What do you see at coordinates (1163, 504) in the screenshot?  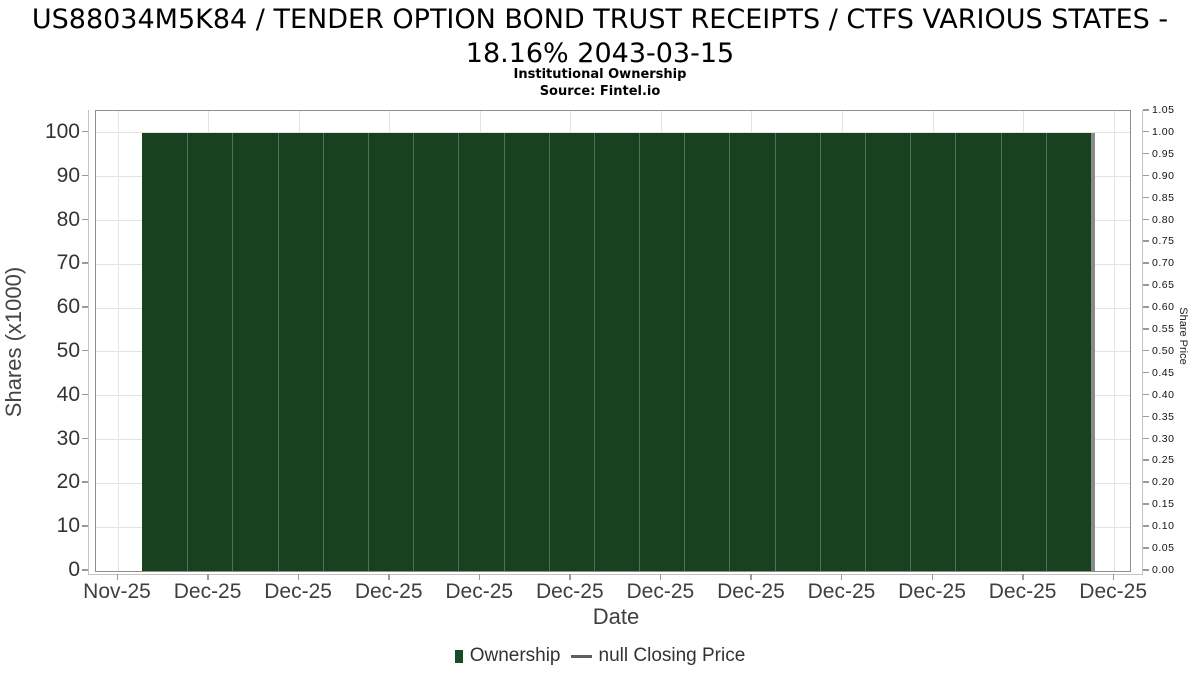 I see `y-right-tick-label: 0.15` at bounding box center [1163, 504].